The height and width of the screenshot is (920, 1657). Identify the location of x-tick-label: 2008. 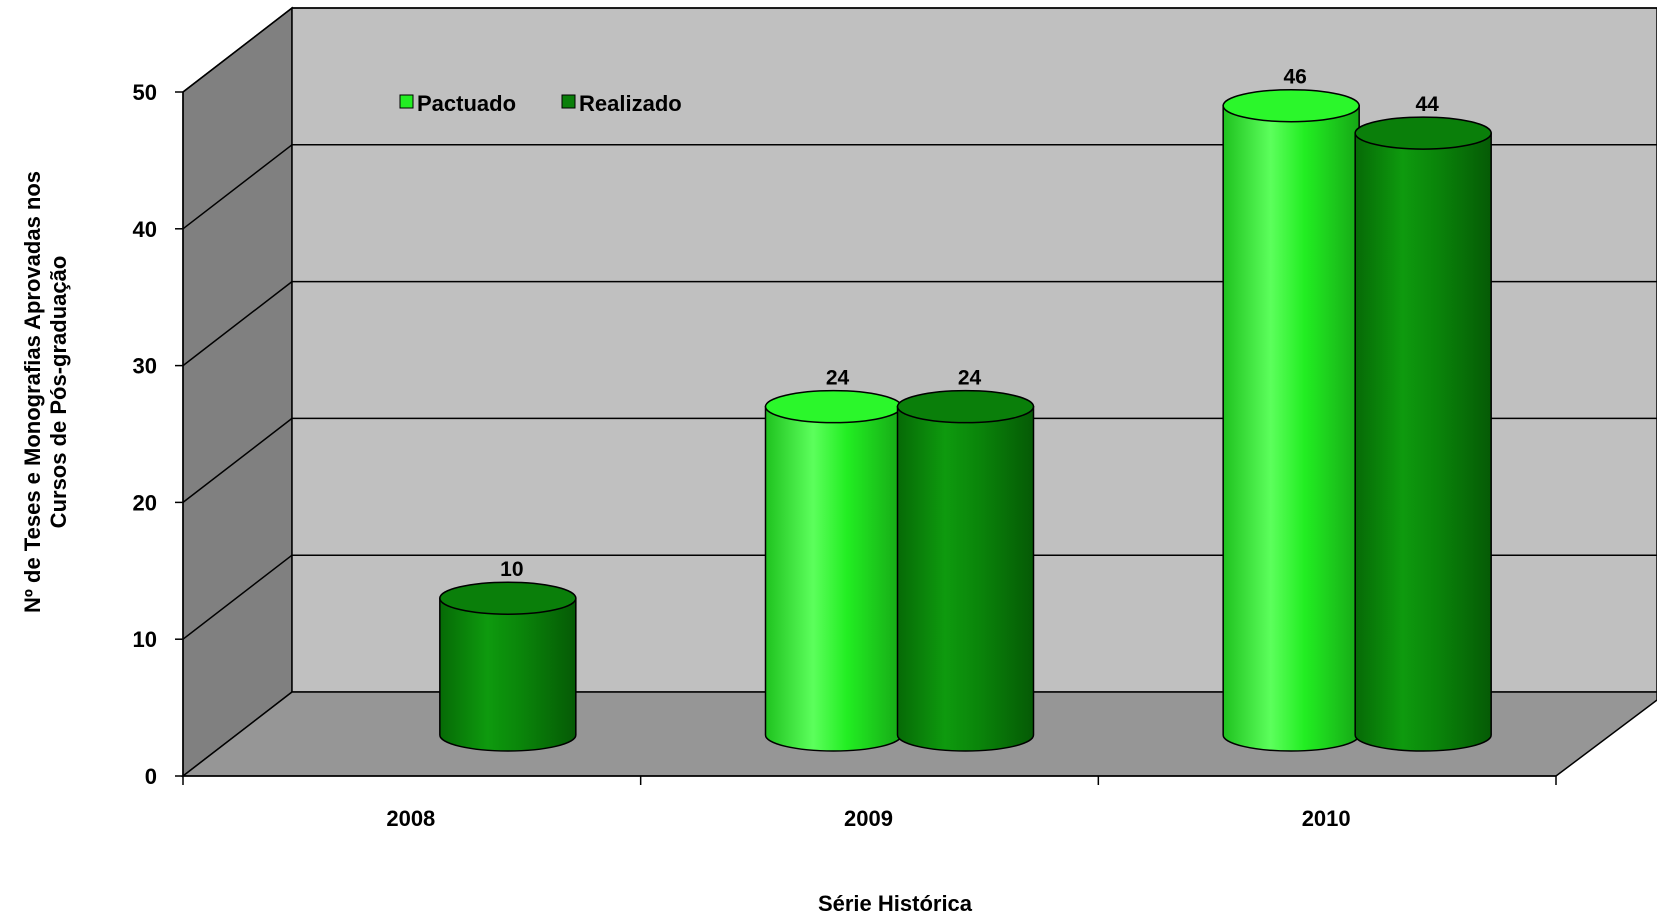
(410, 818).